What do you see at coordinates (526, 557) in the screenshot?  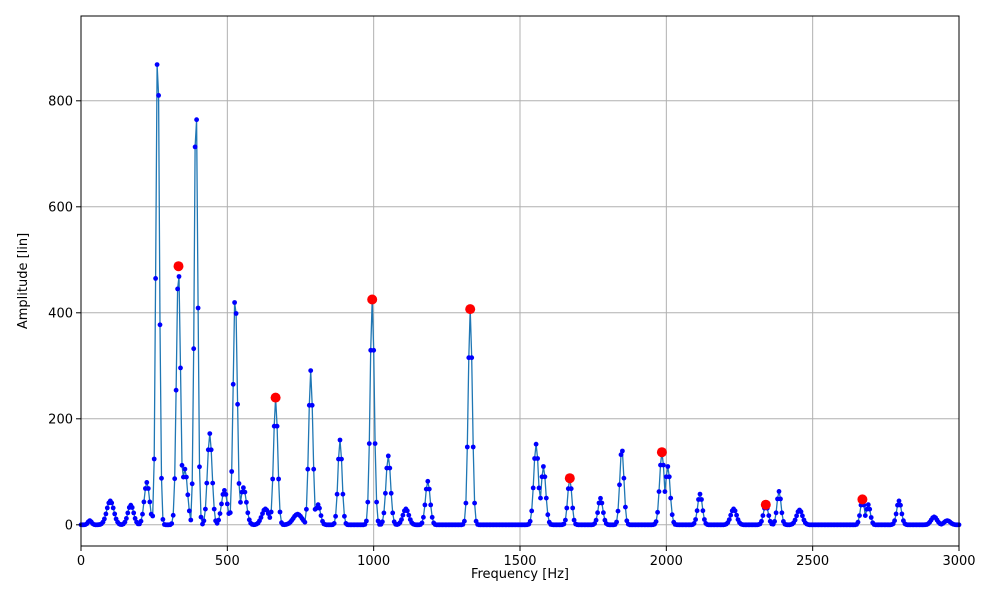 I see `x-axis-ticks: 0 500 1000 1500 2000 2500 3000` at bounding box center [526, 557].